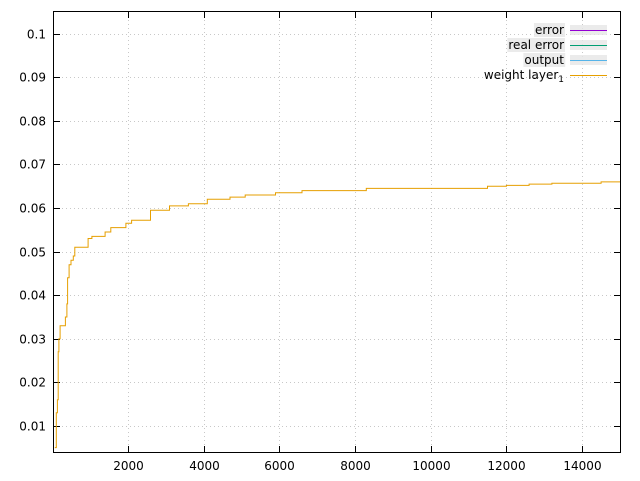 Image resolution: width=640 pixels, height=481 pixels. I want to click on legend-name: error, so click(549, 30).